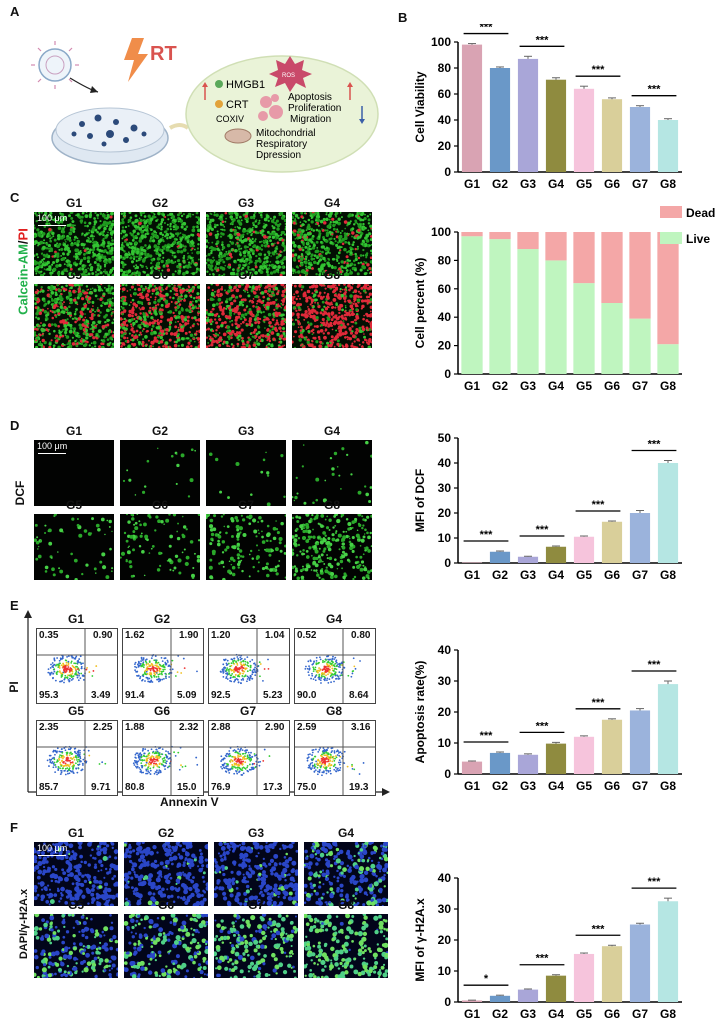 The height and width of the screenshot is (1035, 720). Describe the element at coordinates (76, 946) in the screenshot. I see `micrograph-dapi-g5` at that location.